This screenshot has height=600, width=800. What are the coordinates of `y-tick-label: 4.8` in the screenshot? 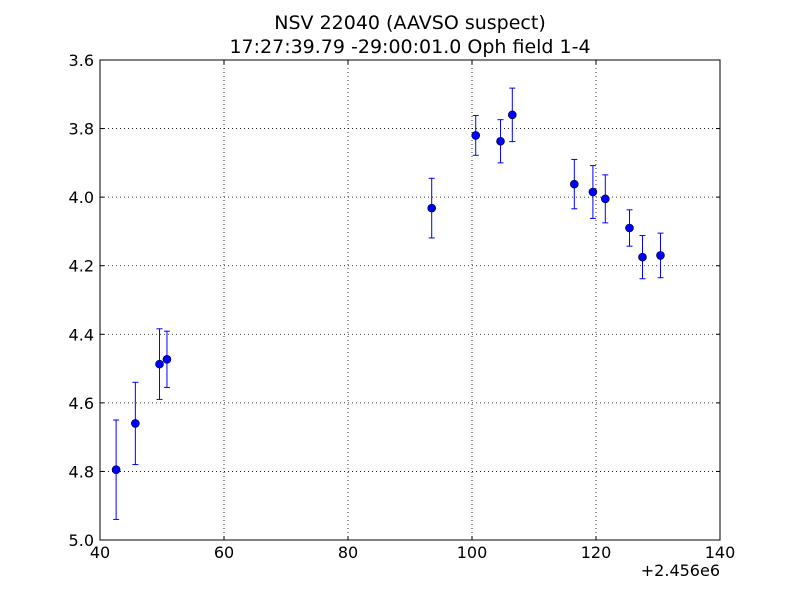 It's located at (81, 471).